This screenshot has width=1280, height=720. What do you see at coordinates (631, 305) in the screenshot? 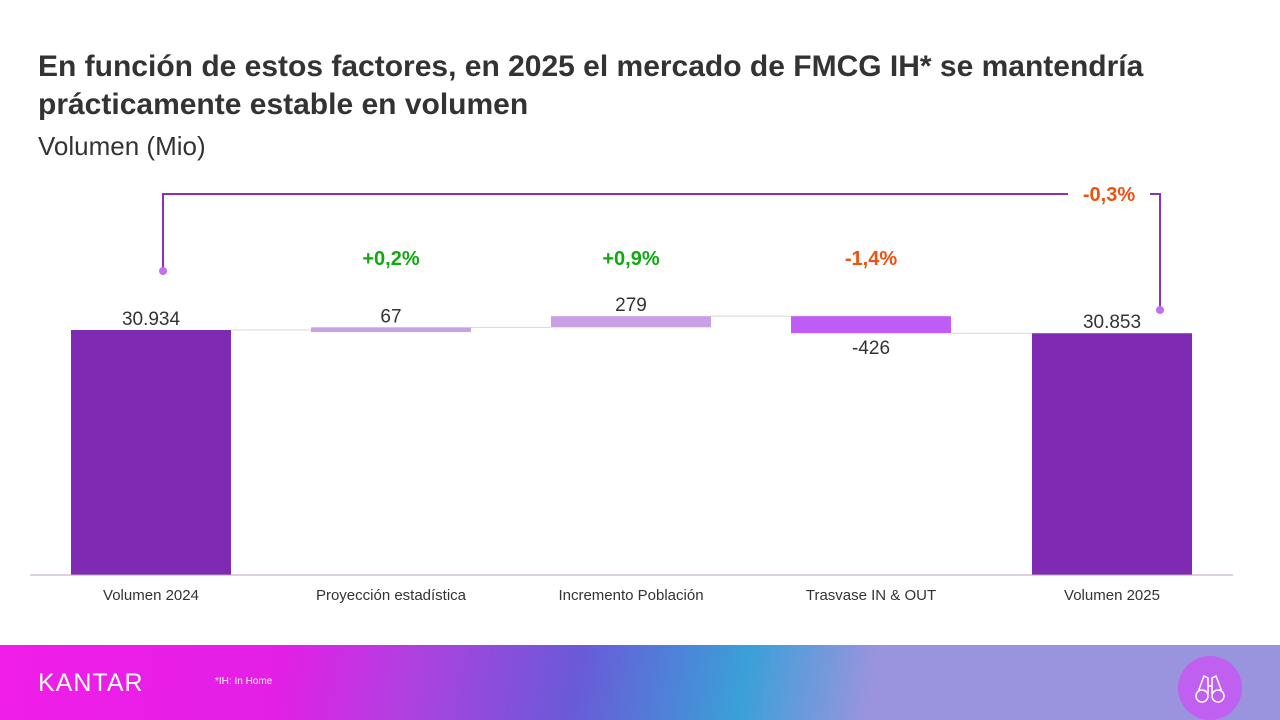
I see `value-label: 279` at bounding box center [631, 305].